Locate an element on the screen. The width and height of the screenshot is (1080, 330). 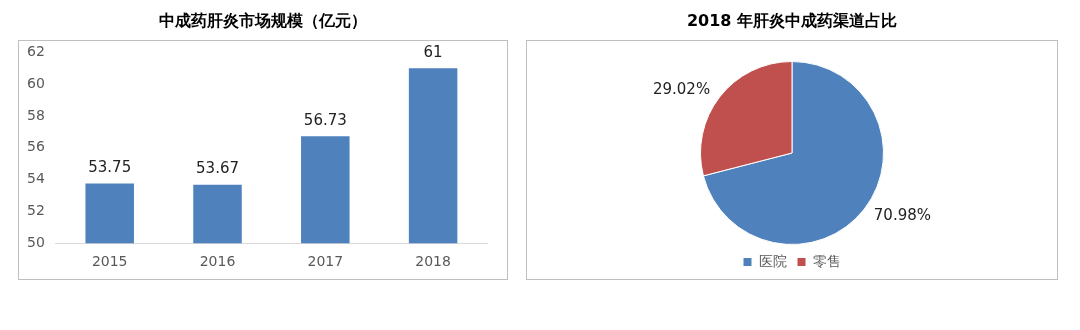
y-tick-label: 58 is located at coordinates (35, 114).